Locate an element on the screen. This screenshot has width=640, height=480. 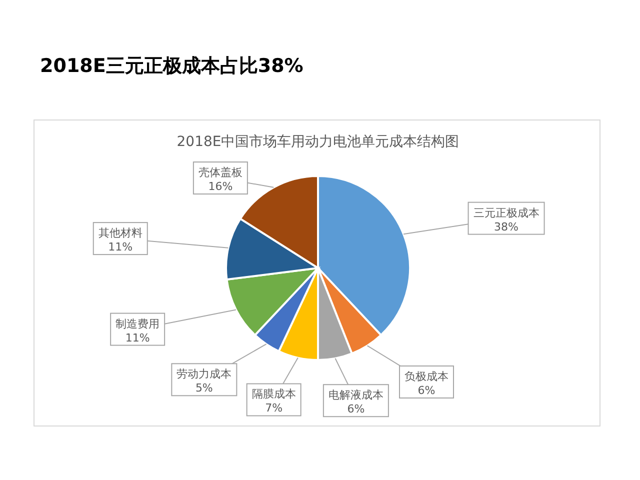
slice-label: 负极成本 is located at coordinates (426, 376).